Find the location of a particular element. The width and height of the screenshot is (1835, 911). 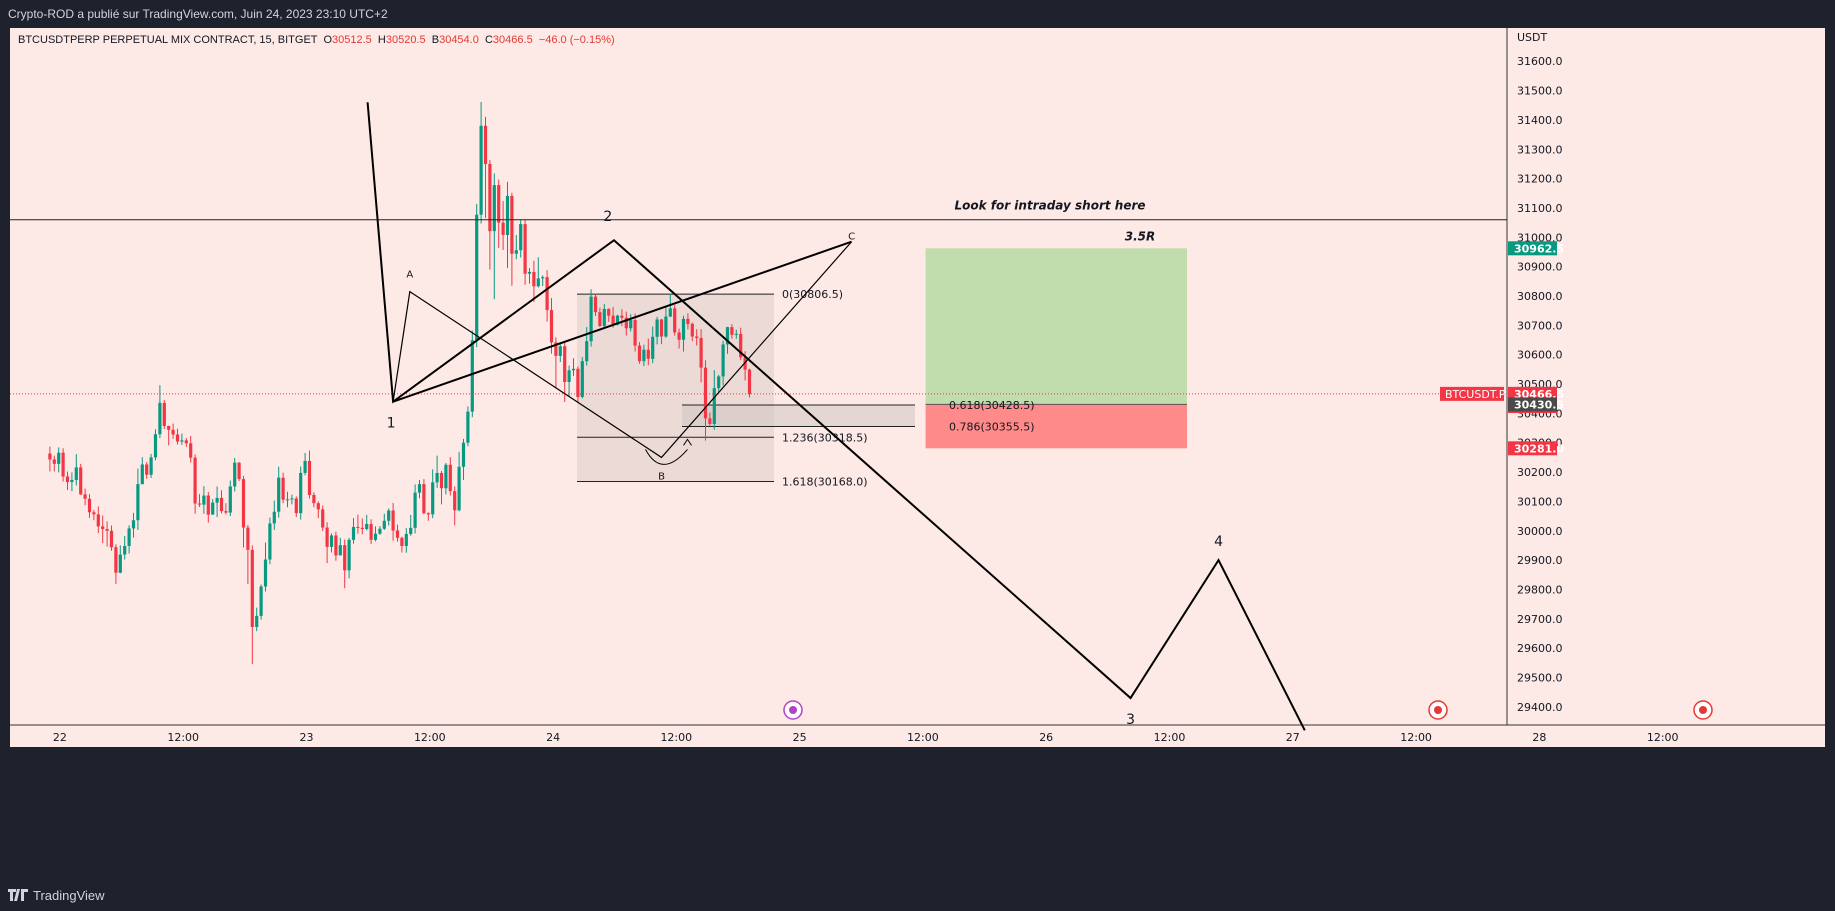

fib-level-label: 0.786(30355.5) is located at coordinates (992, 426).